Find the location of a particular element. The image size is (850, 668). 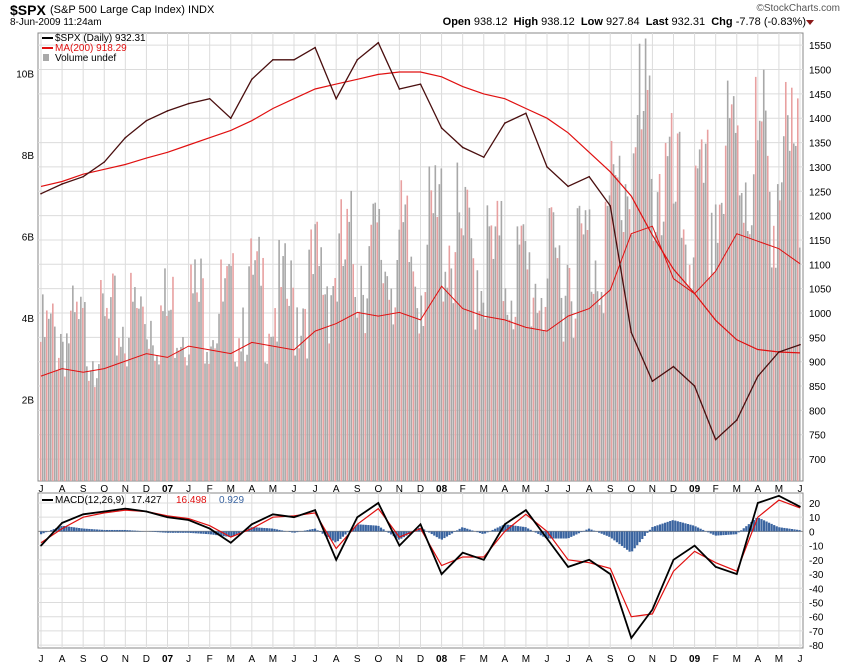

price-y-tick-label: 1100 is located at coordinates (820, 265).